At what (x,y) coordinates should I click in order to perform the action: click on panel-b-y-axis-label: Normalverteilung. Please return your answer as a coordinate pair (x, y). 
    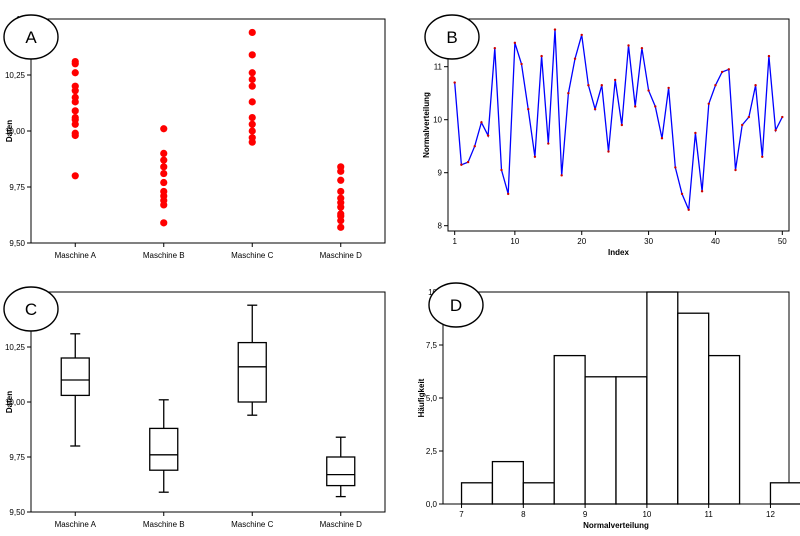
    Looking at the image, I should click on (426, 125).